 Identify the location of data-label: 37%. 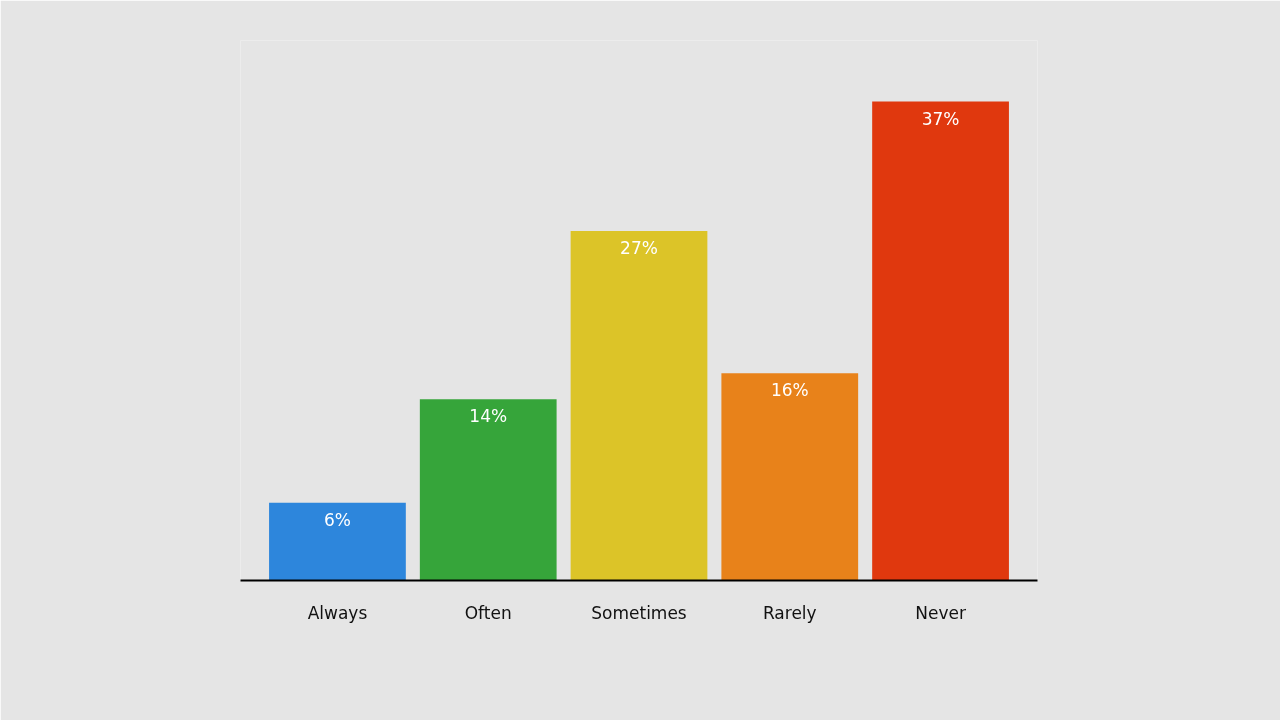
(940, 118).